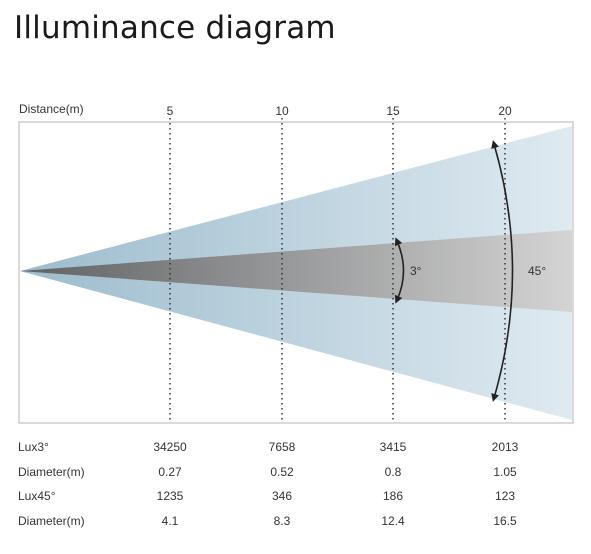 This screenshot has width=591, height=554. I want to click on cell-diameter-narrow-10: 0.52, so click(282, 472).